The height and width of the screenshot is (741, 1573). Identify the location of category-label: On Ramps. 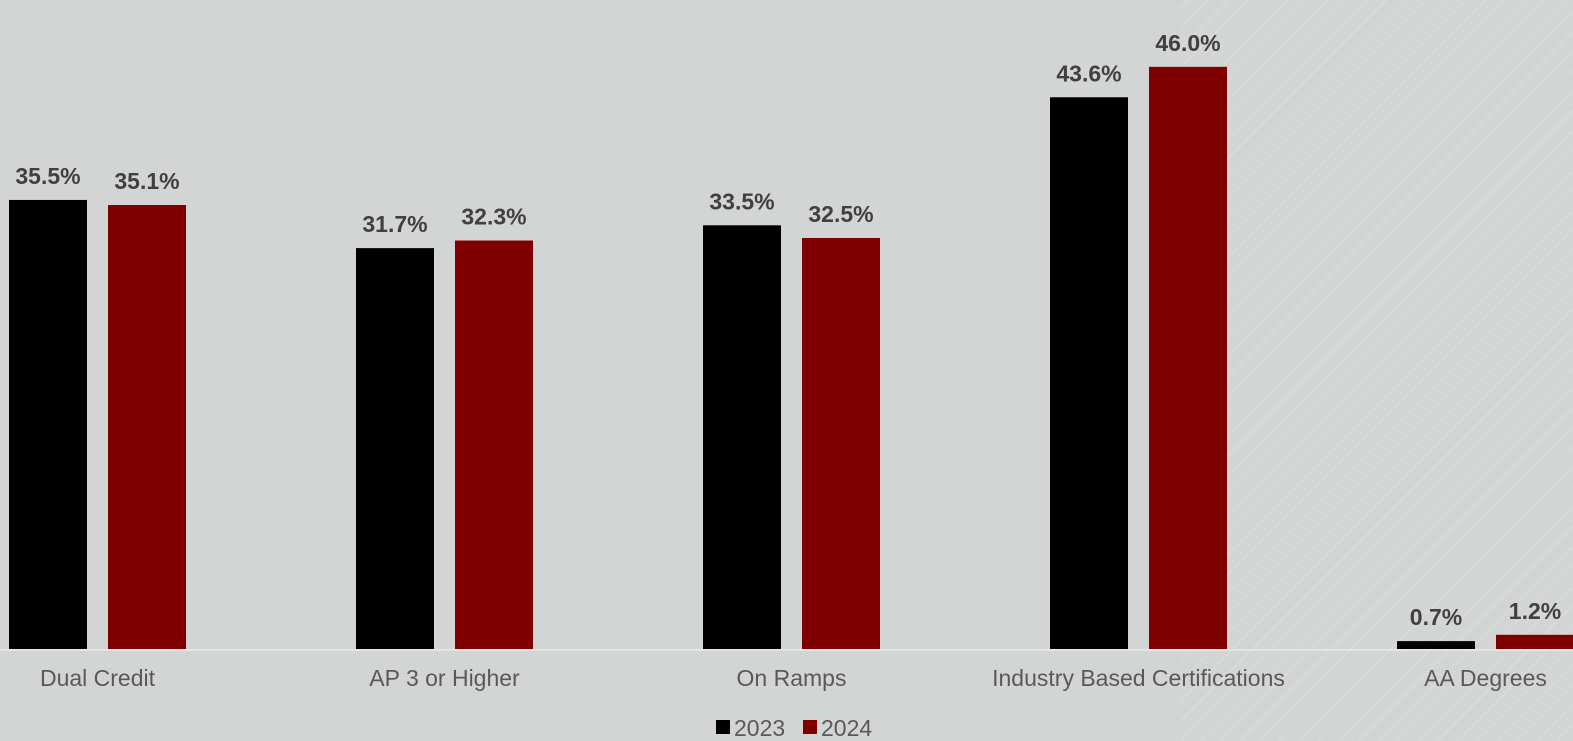
(792, 678).